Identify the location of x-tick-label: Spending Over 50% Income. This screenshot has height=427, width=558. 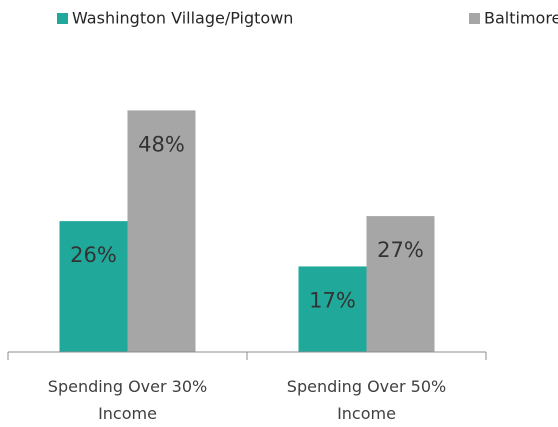
(366, 400).